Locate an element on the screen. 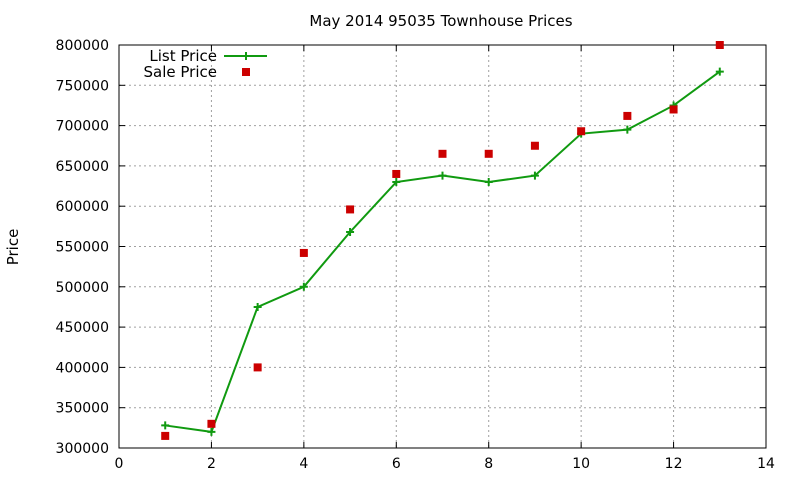  x-axis-tick-labels: 0 2 4 6 8 10 12 14 is located at coordinates (445, 464).